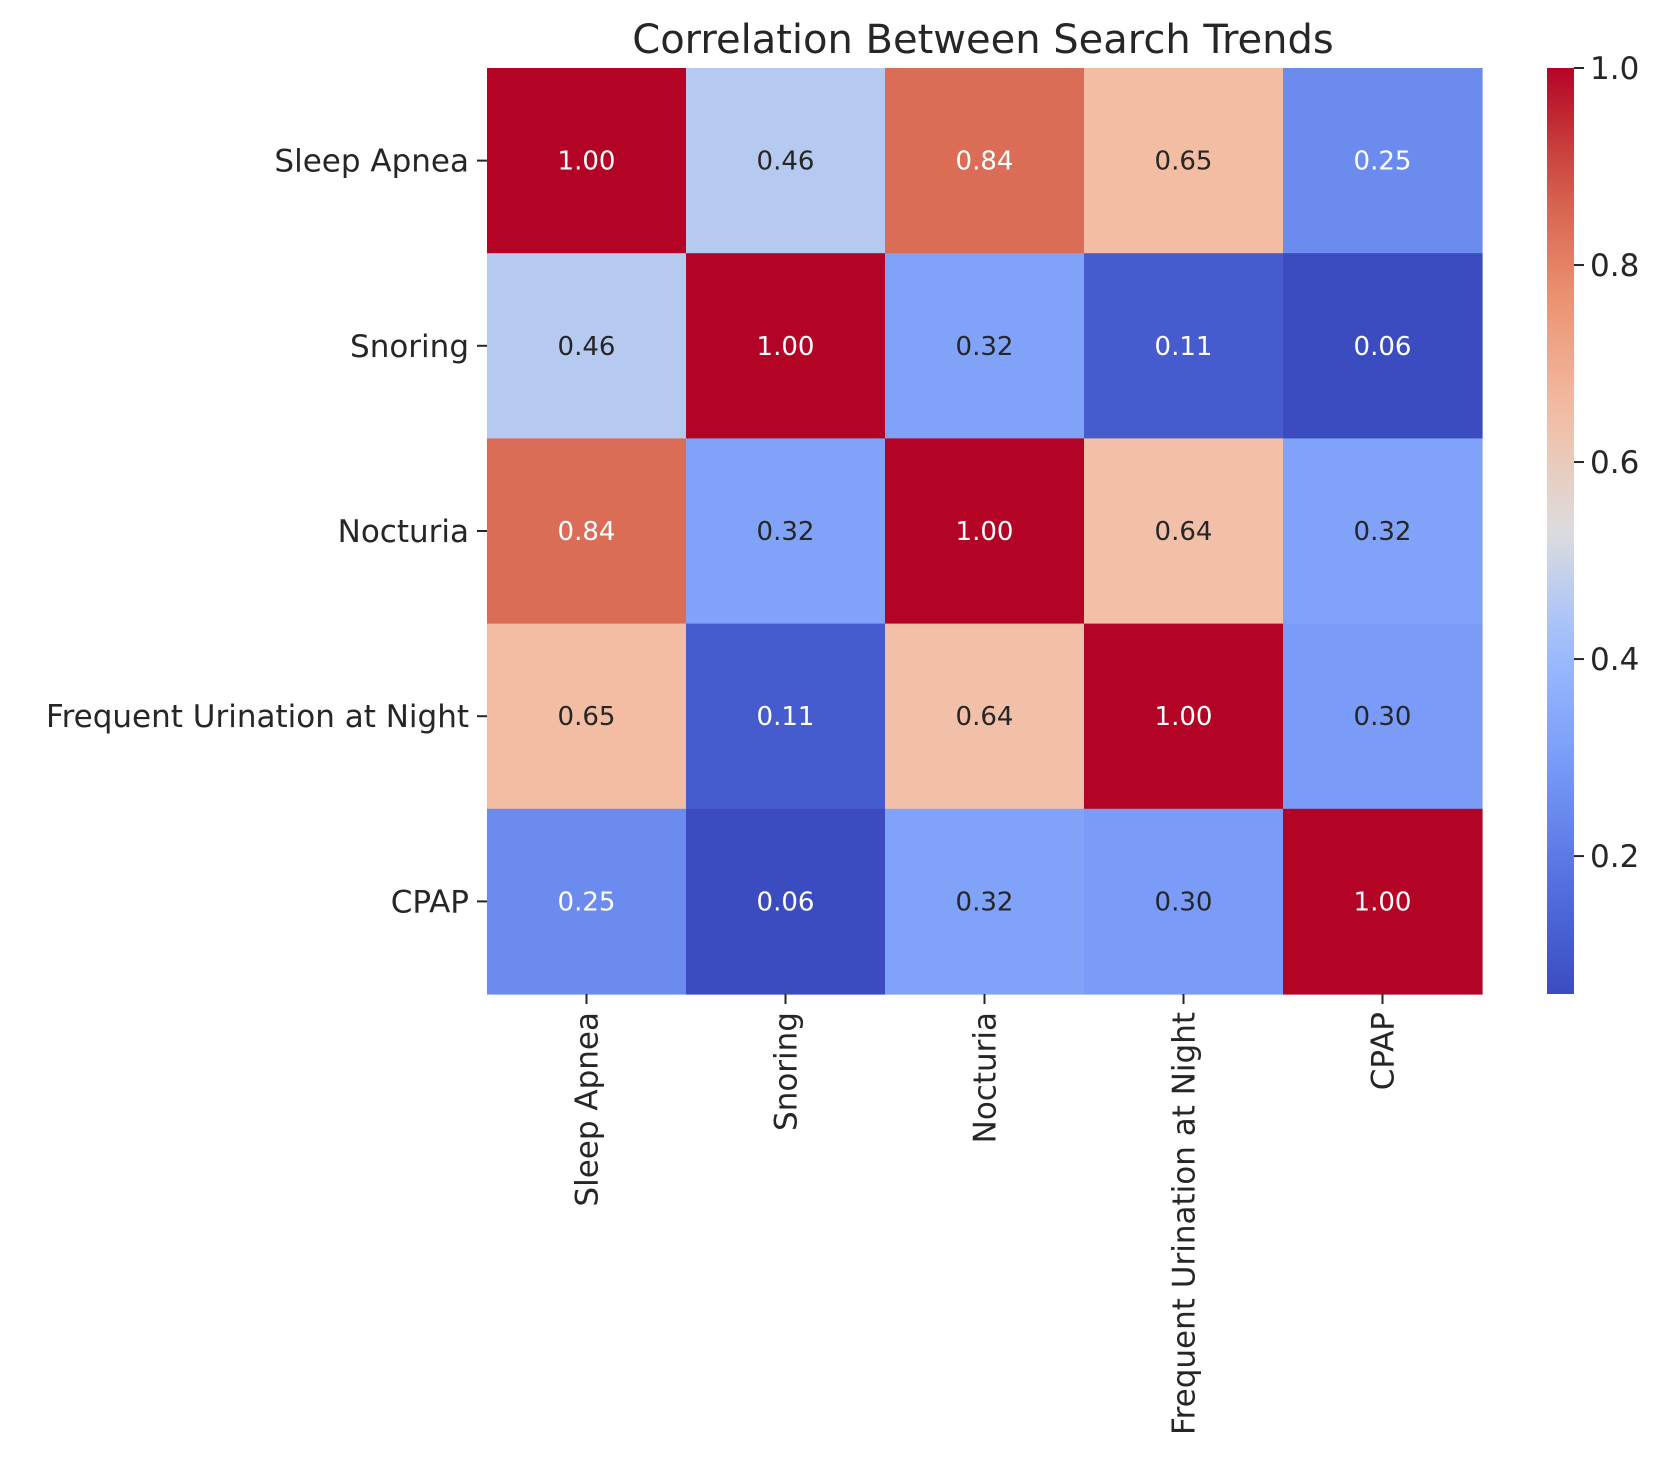 The image size is (1668, 1479). What do you see at coordinates (1614, 660) in the screenshot?
I see `colorbar-tick-label: 0.4` at bounding box center [1614, 660].